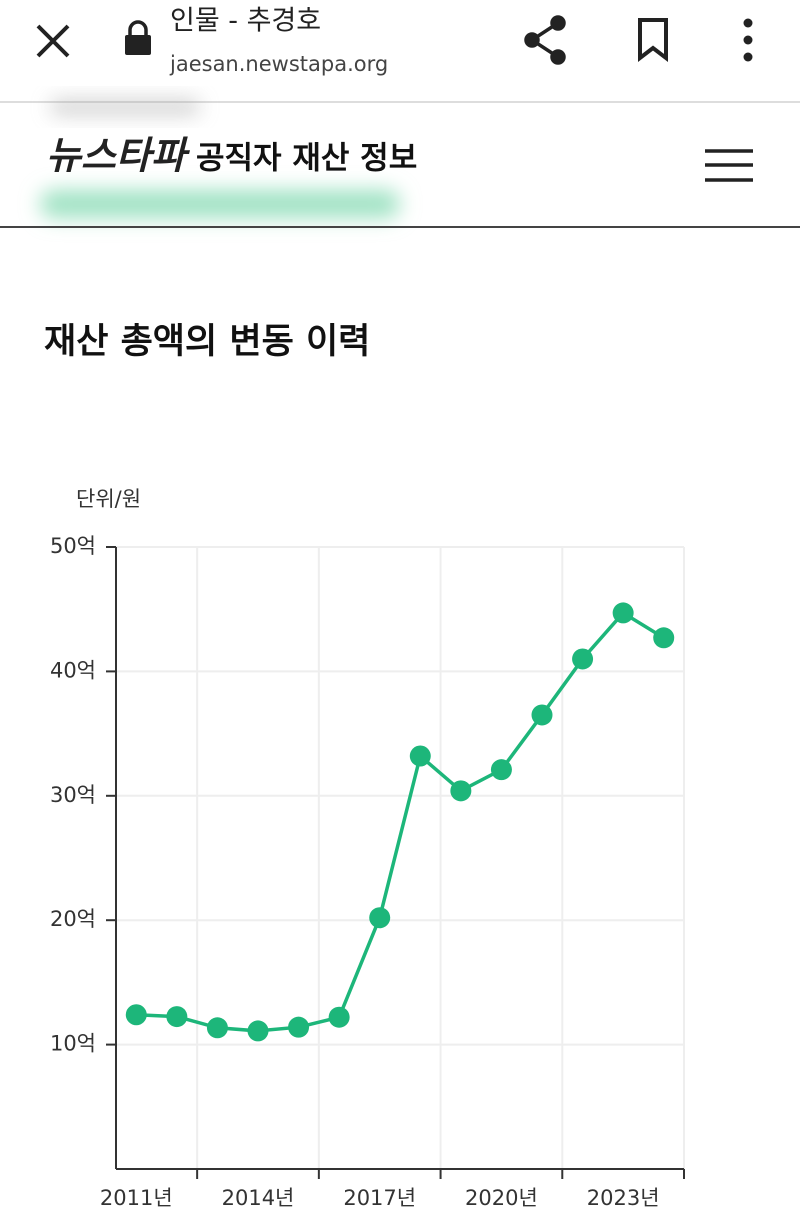  I want to click on site-title: 공직자 재산 정보, so click(306, 159).